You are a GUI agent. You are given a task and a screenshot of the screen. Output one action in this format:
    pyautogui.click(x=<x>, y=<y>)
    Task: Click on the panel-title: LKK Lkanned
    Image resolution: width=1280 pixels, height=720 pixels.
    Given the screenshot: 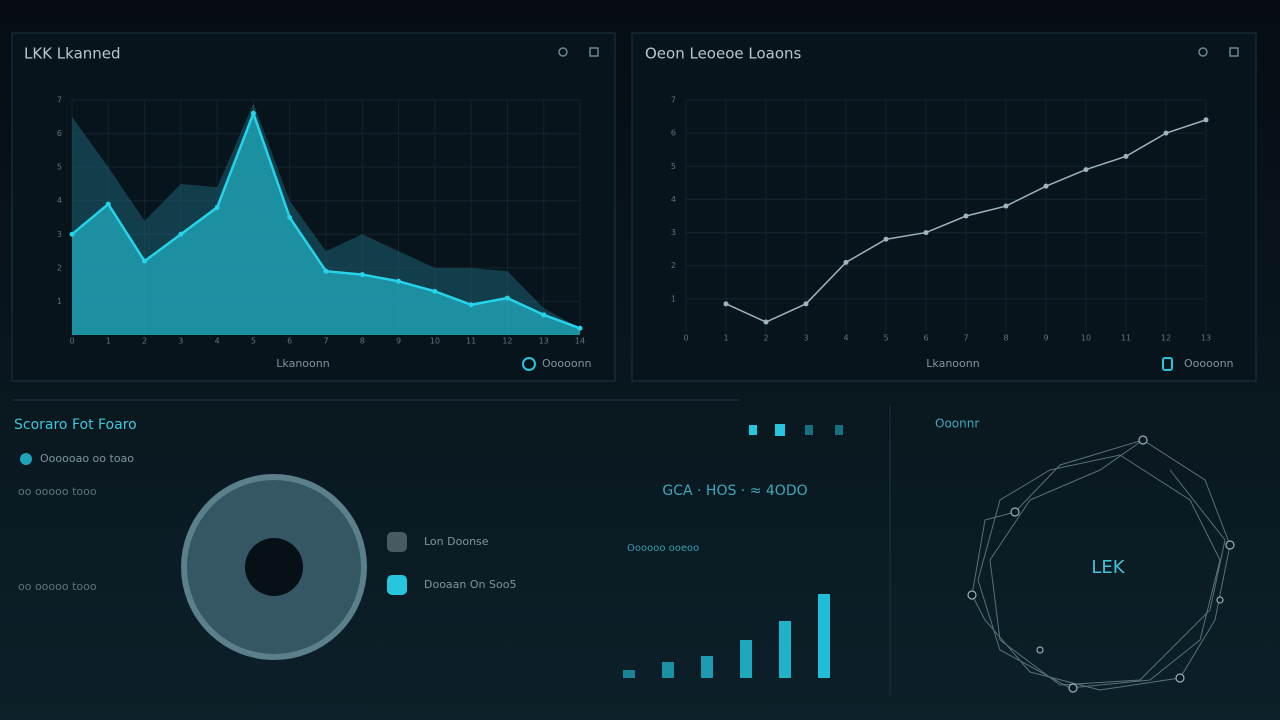 What is the action you would take?
    pyautogui.click(x=72, y=54)
    